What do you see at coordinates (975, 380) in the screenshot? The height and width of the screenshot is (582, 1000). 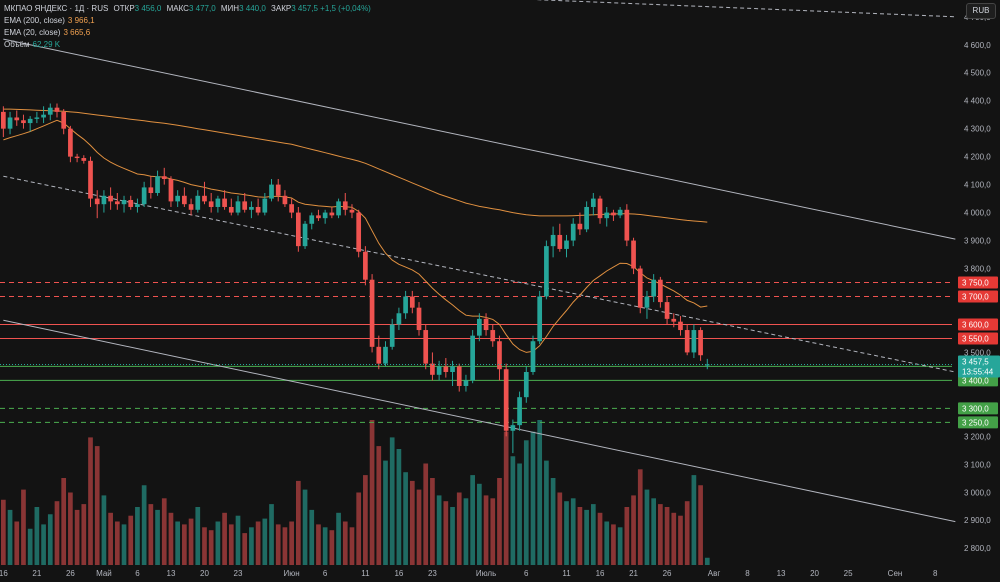 I see `level-tag-label: 3 400,0` at bounding box center [975, 380].